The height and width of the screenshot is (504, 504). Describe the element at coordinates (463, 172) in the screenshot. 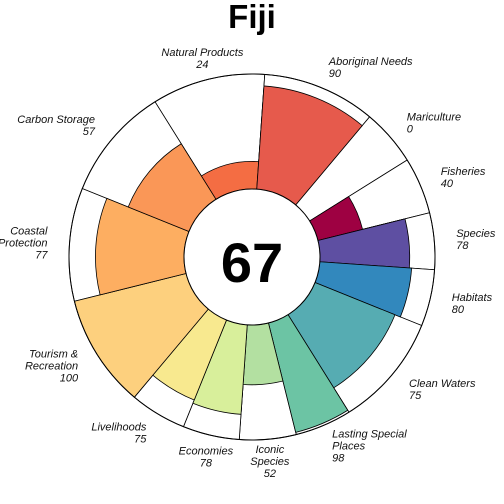

I see `petal-name-fisheries: Fisheries` at that location.